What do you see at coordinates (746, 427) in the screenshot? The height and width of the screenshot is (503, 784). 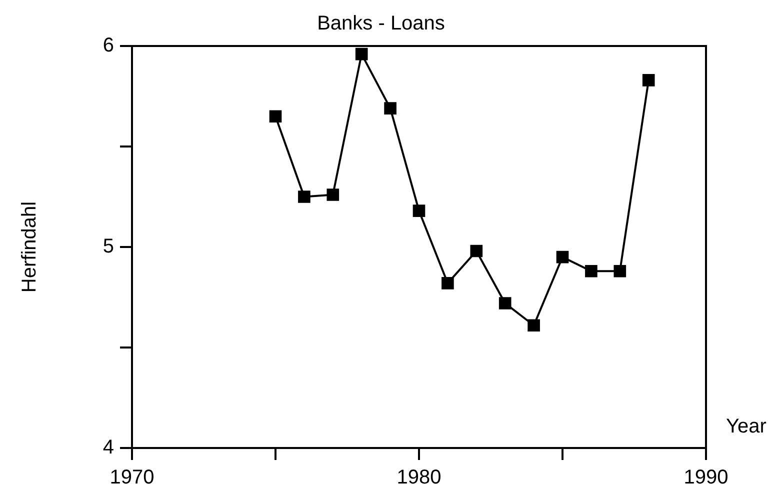 I see `x-axis-title: Year` at bounding box center [746, 427].